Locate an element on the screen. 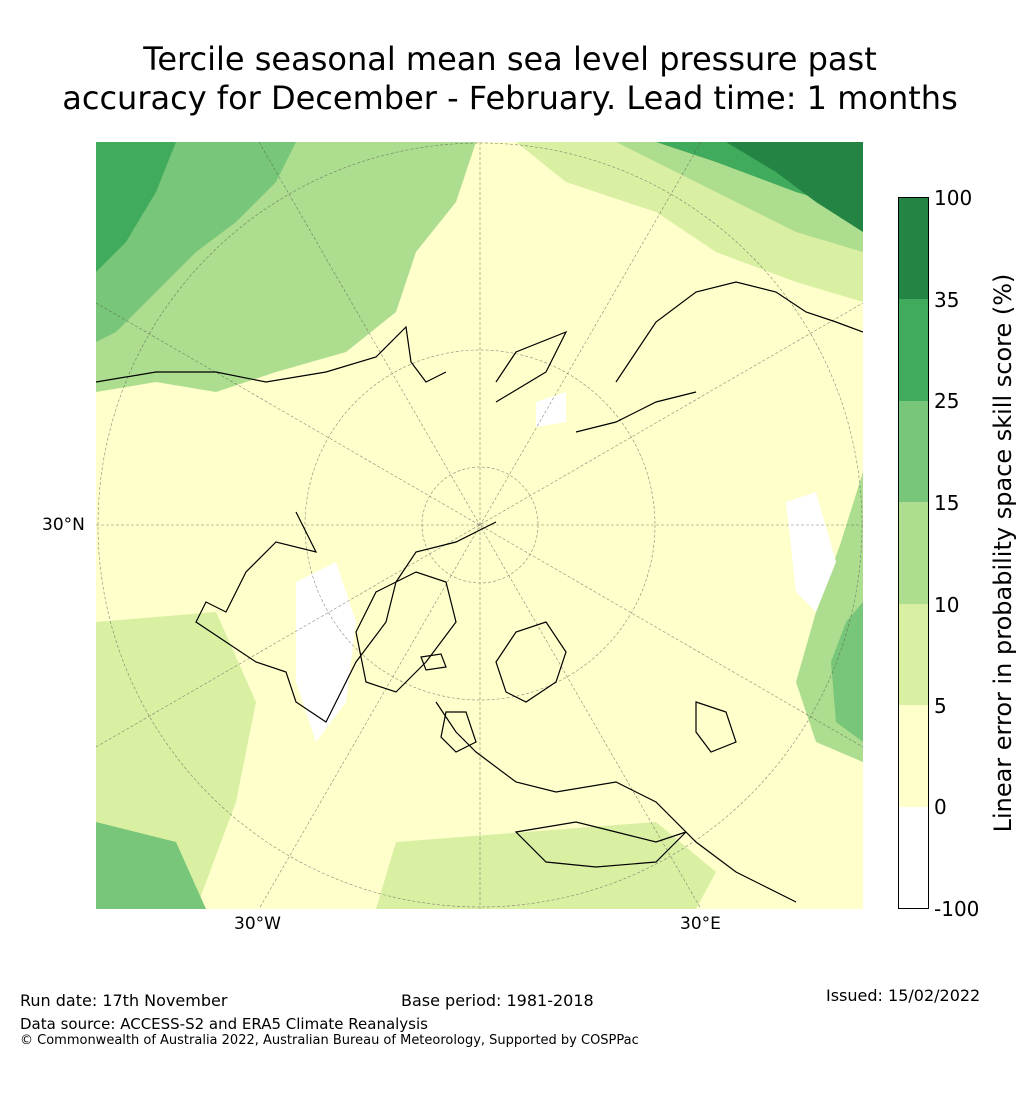 This screenshot has width=1020, height=1095. coast-europe is located at coordinates (616, 802).